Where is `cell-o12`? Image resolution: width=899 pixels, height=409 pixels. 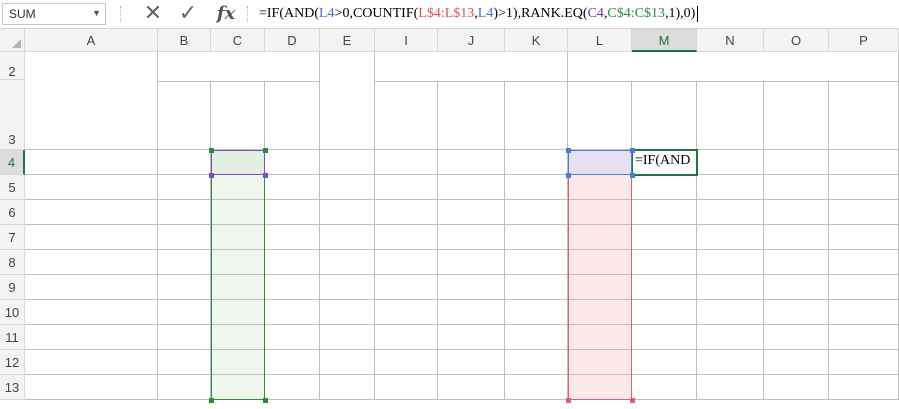 cell-o12 is located at coordinates (796, 362).